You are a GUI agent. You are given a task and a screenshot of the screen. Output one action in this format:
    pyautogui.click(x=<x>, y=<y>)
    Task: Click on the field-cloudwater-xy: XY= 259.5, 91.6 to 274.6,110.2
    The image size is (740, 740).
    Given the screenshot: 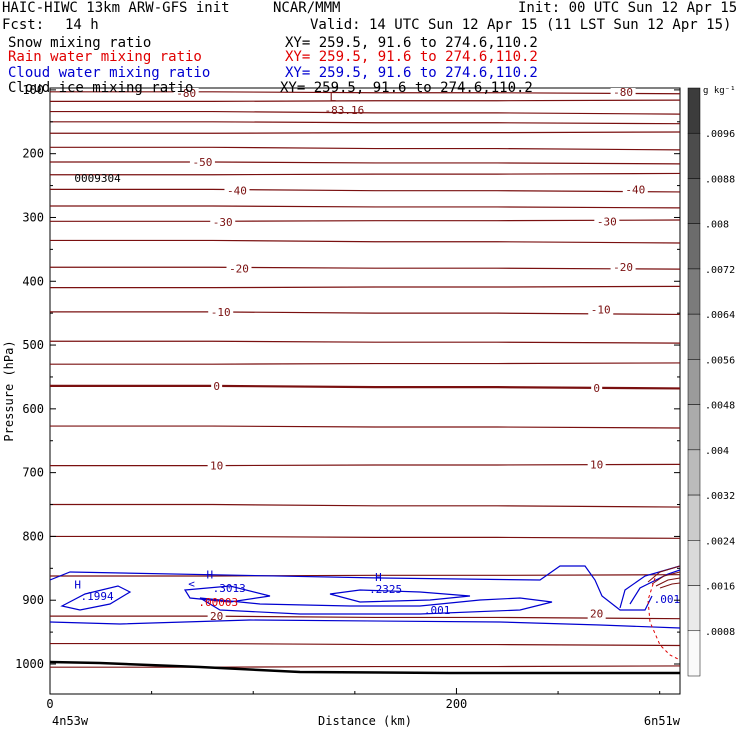 What is the action you would take?
    pyautogui.click(x=411, y=73)
    